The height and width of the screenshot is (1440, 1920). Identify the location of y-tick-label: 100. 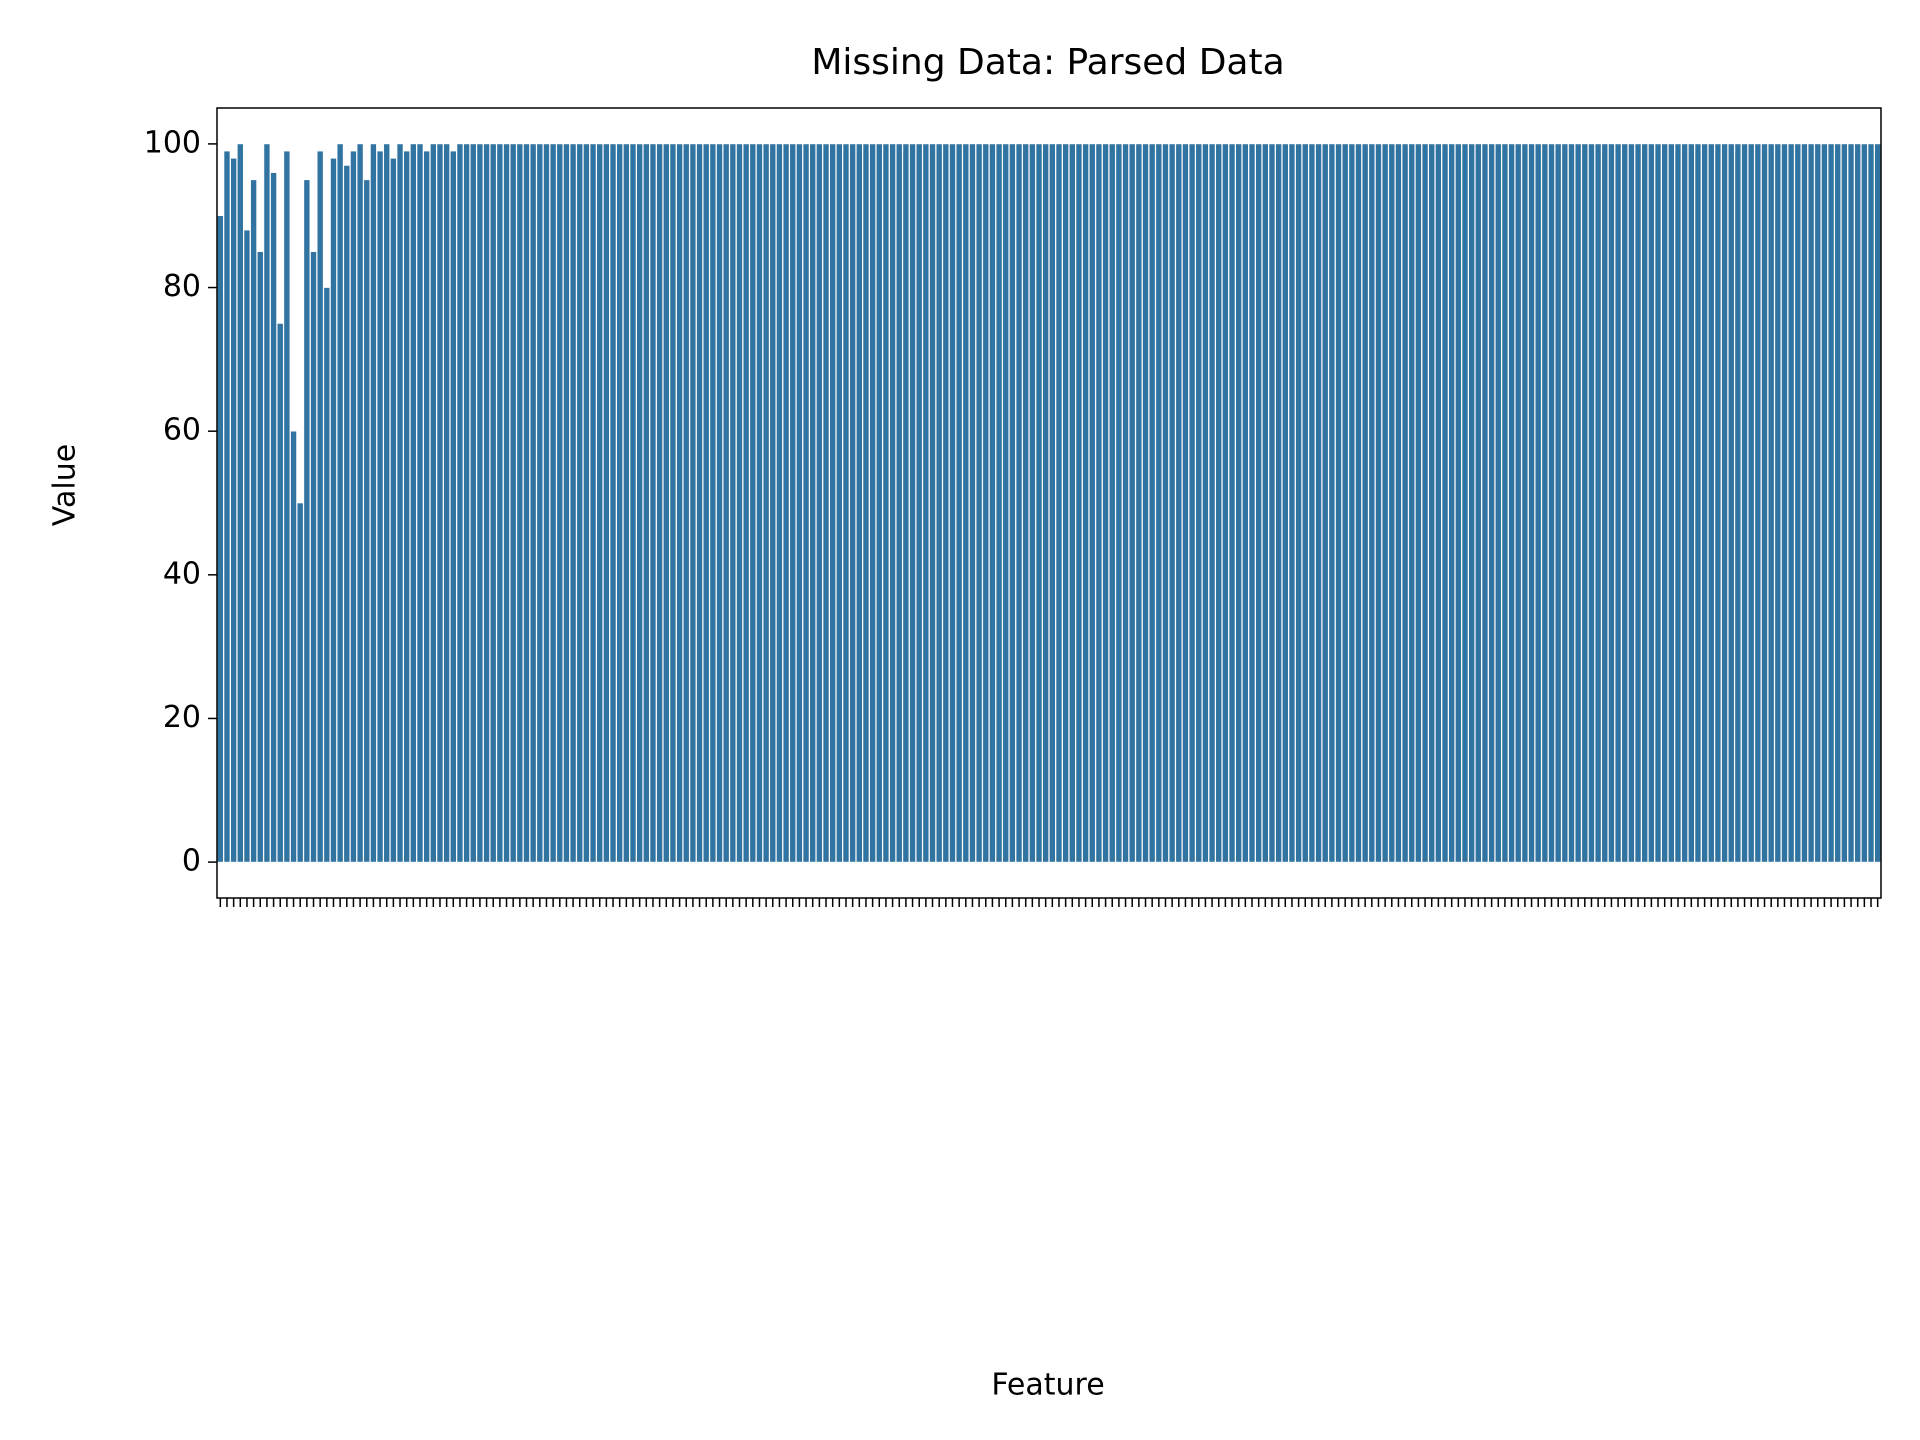
(172, 142).